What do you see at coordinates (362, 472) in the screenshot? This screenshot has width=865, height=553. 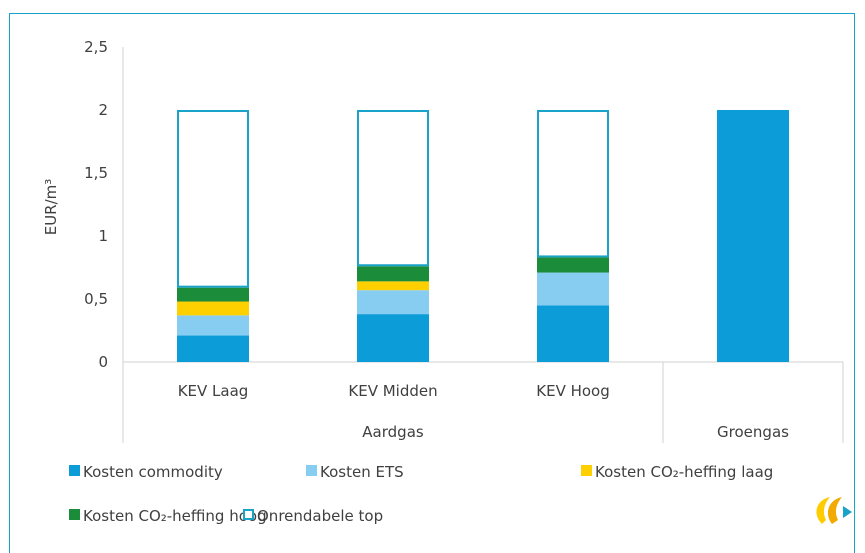 I see `legend-label: Kosten ETS` at bounding box center [362, 472].